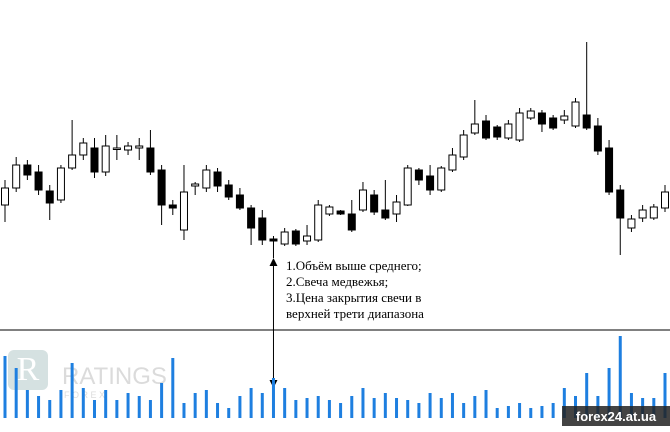  What do you see at coordinates (353, 297) in the screenshot?
I see `annotation: 3.Цена закрытия свечи в` at bounding box center [353, 297].